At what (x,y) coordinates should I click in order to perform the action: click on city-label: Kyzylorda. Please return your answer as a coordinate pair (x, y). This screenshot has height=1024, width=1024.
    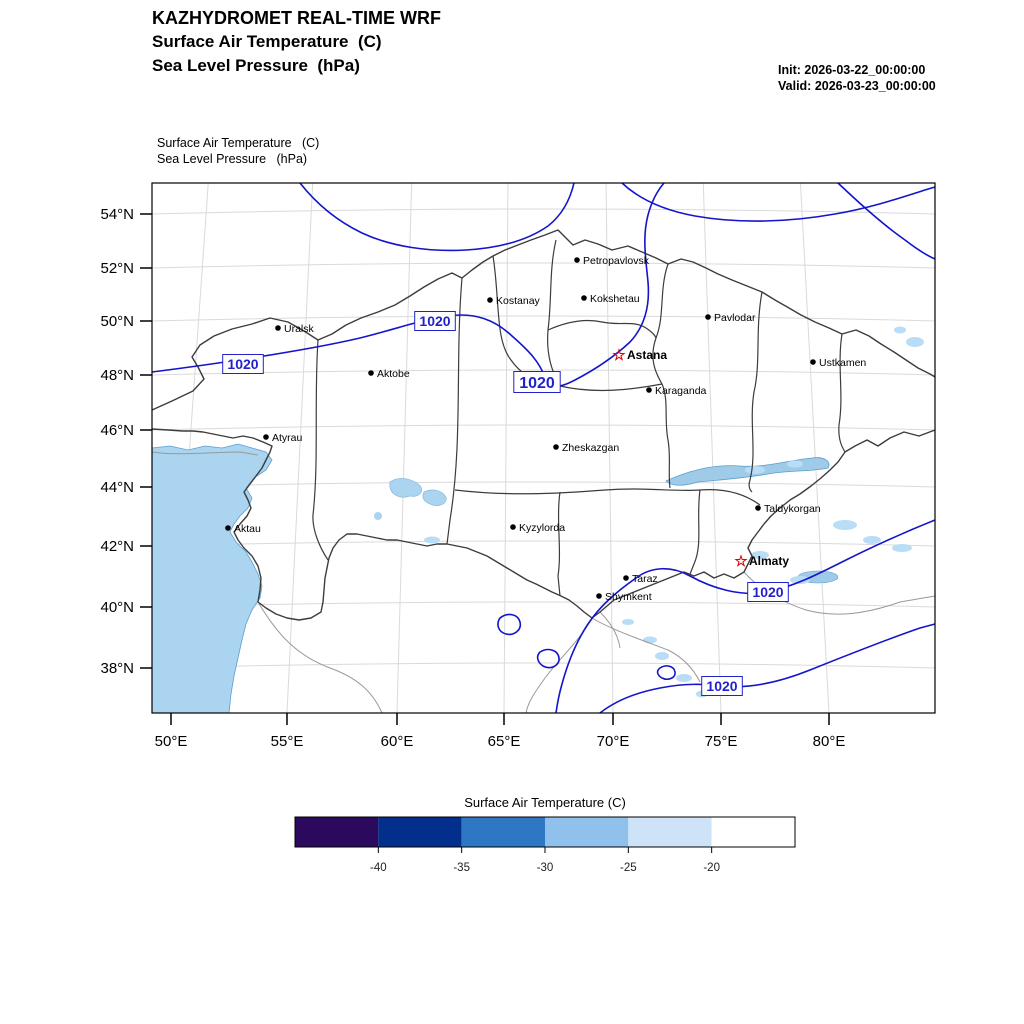
    Looking at the image, I should click on (542, 528).